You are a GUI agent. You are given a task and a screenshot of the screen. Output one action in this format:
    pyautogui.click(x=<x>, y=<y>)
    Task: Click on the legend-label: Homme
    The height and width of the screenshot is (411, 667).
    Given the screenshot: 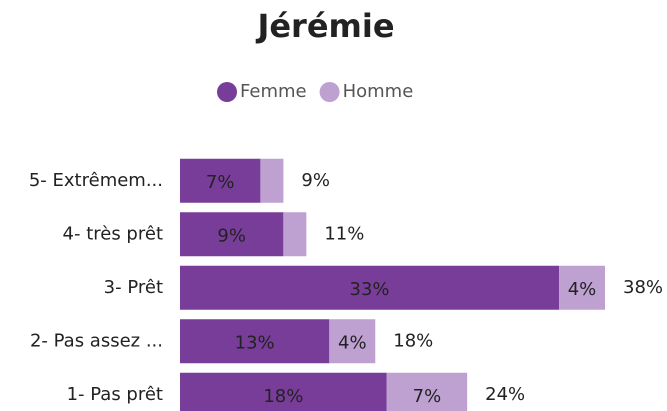 What is the action you would take?
    pyautogui.click(x=378, y=91)
    